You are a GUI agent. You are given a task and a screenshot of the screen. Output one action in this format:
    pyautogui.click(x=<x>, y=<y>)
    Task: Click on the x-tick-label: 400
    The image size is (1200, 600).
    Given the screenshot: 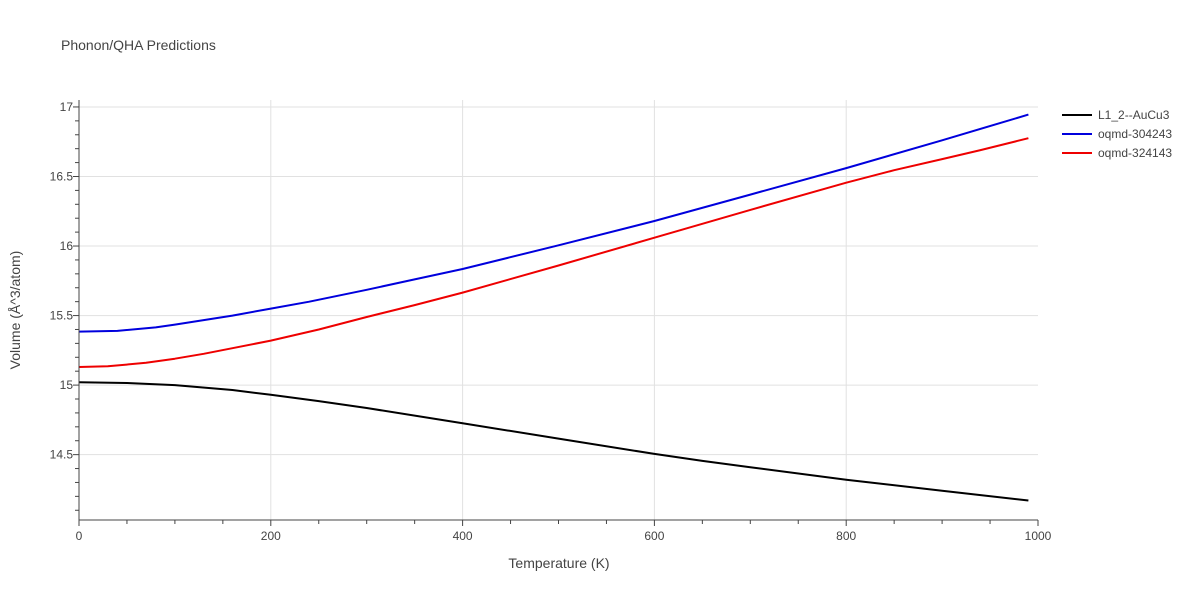 What is the action you would take?
    pyautogui.click(x=463, y=536)
    